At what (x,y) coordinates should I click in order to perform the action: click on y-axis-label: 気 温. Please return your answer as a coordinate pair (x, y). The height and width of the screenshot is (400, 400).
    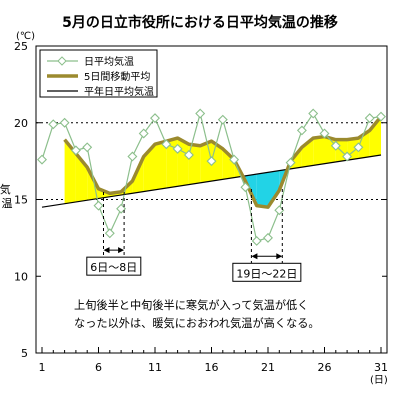
    Looking at the image, I should click on (7, 196).